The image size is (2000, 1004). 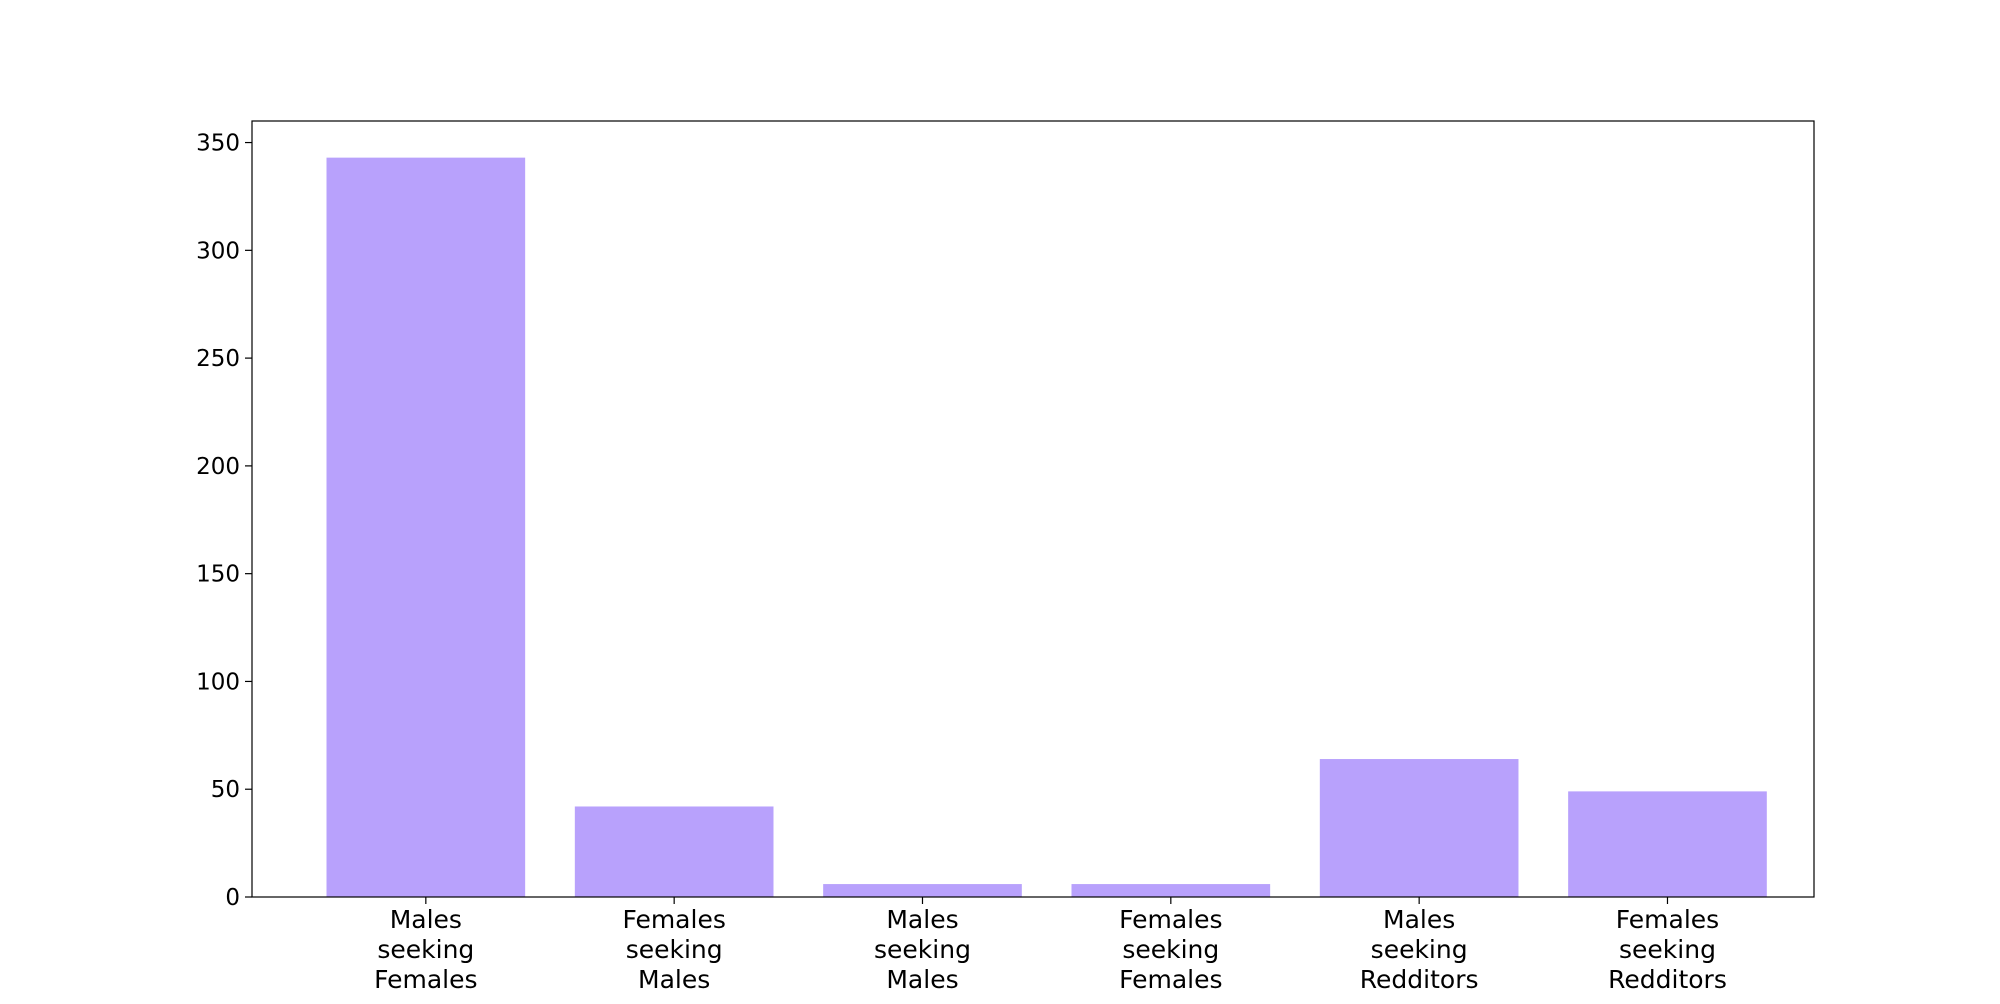 What do you see at coordinates (218, 251) in the screenshot?
I see `y-tick-label: 300` at bounding box center [218, 251].